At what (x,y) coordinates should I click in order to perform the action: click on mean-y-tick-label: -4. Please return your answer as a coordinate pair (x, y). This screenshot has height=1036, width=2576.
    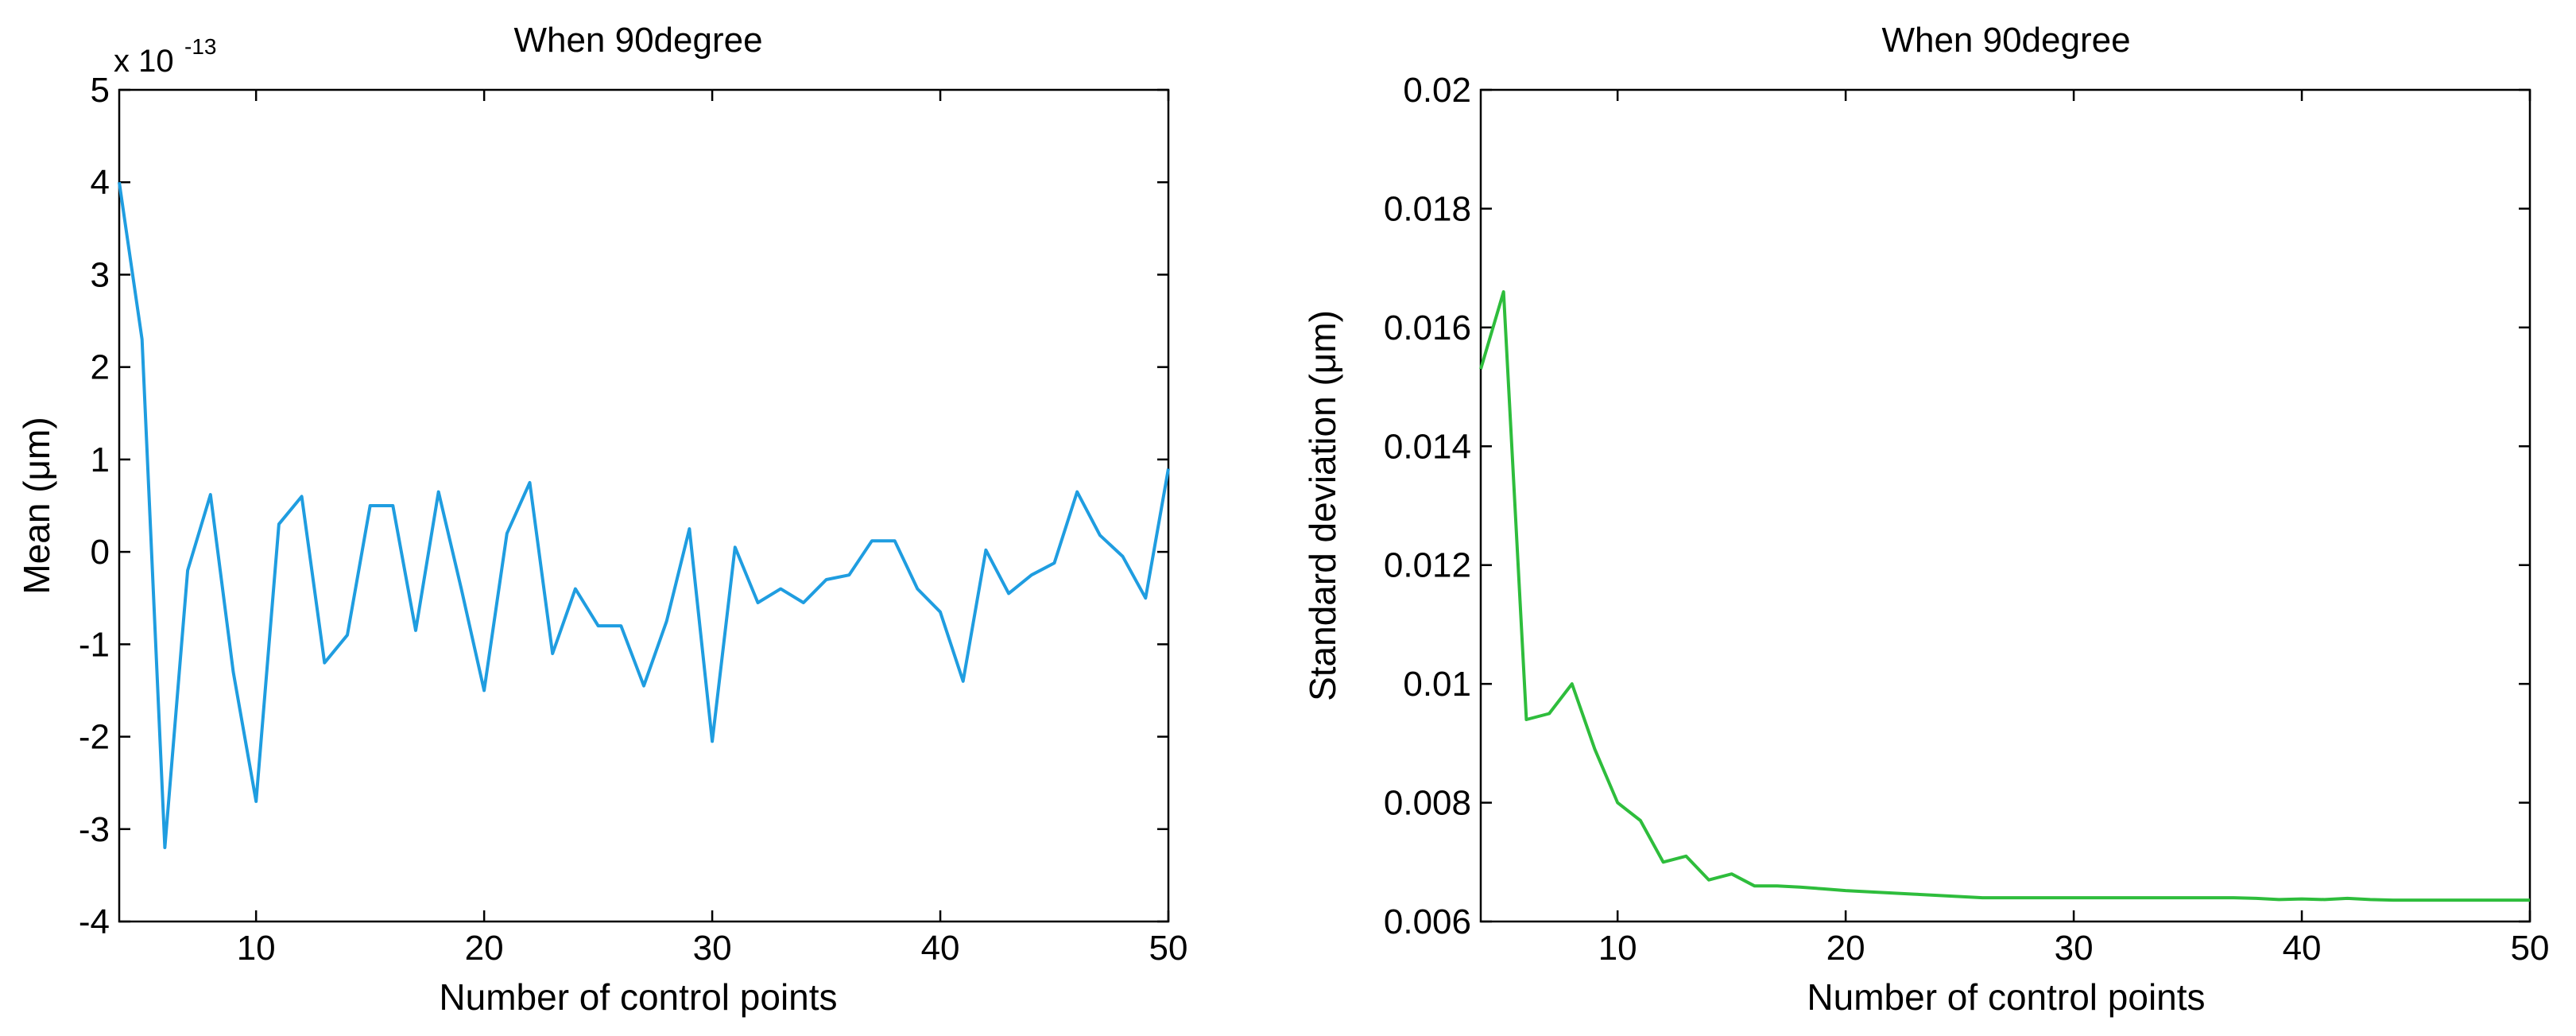
    Looking at the image, I should click on (94, 921).